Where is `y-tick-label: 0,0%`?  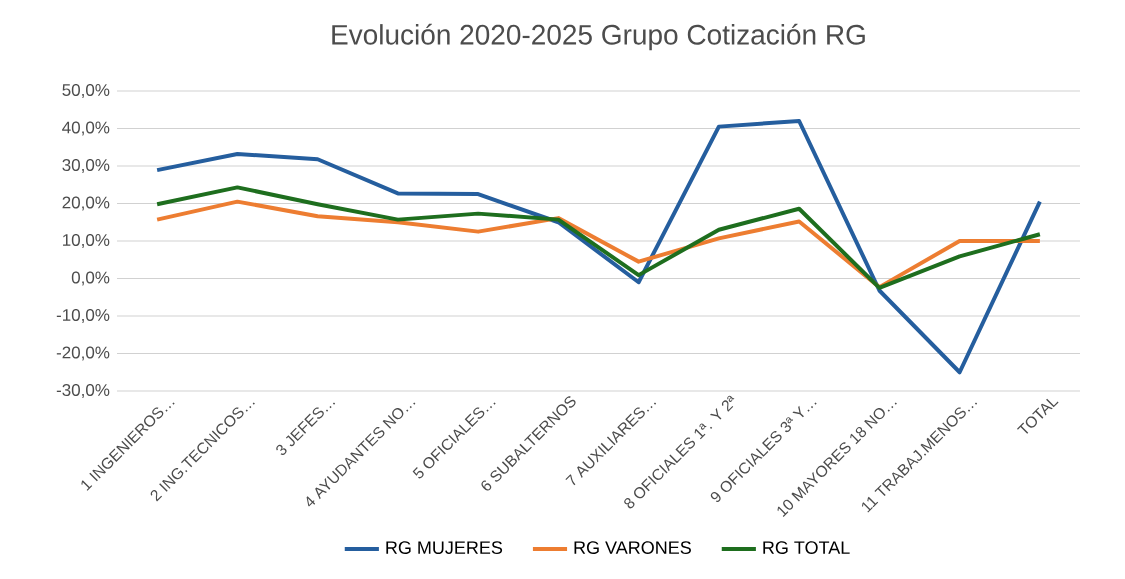
y-tick-label: 0,0% is located at coordinates (90, 278).